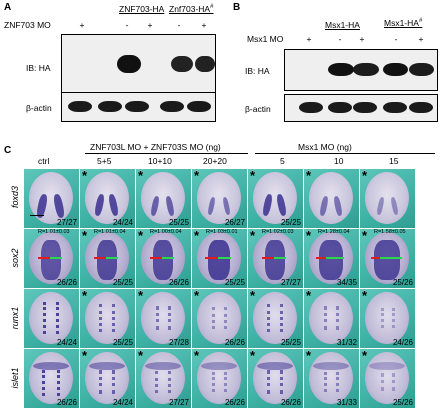 The width and height of the screenshot is (440, 414). Describe the element at coordinates (275, 378) in the screenshot. I see `embryo-image-islet1-msx-5: * 26/26` at that location.